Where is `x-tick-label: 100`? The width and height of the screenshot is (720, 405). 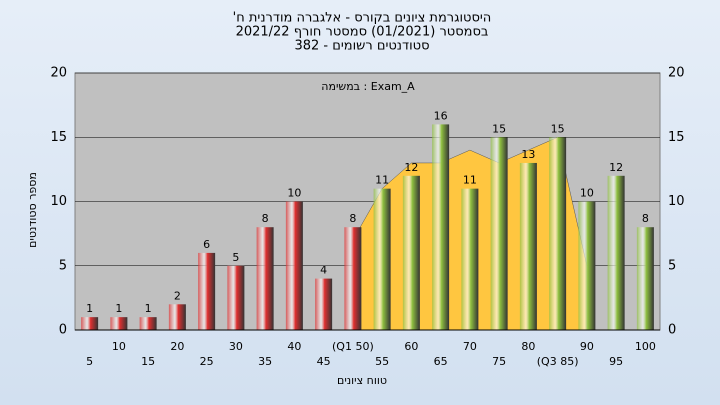
x-tick-label: 100 is located at coordinates (645, 346).